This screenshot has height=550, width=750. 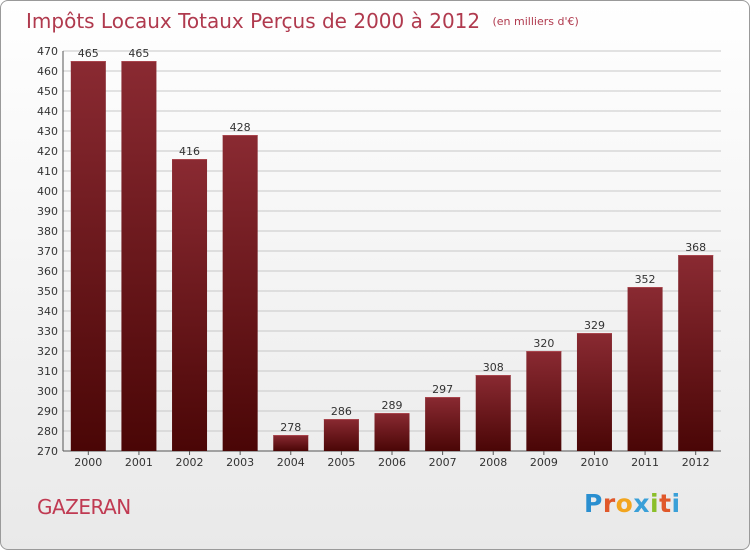 I want to click on bar-2008, so click(x=493, y=413).